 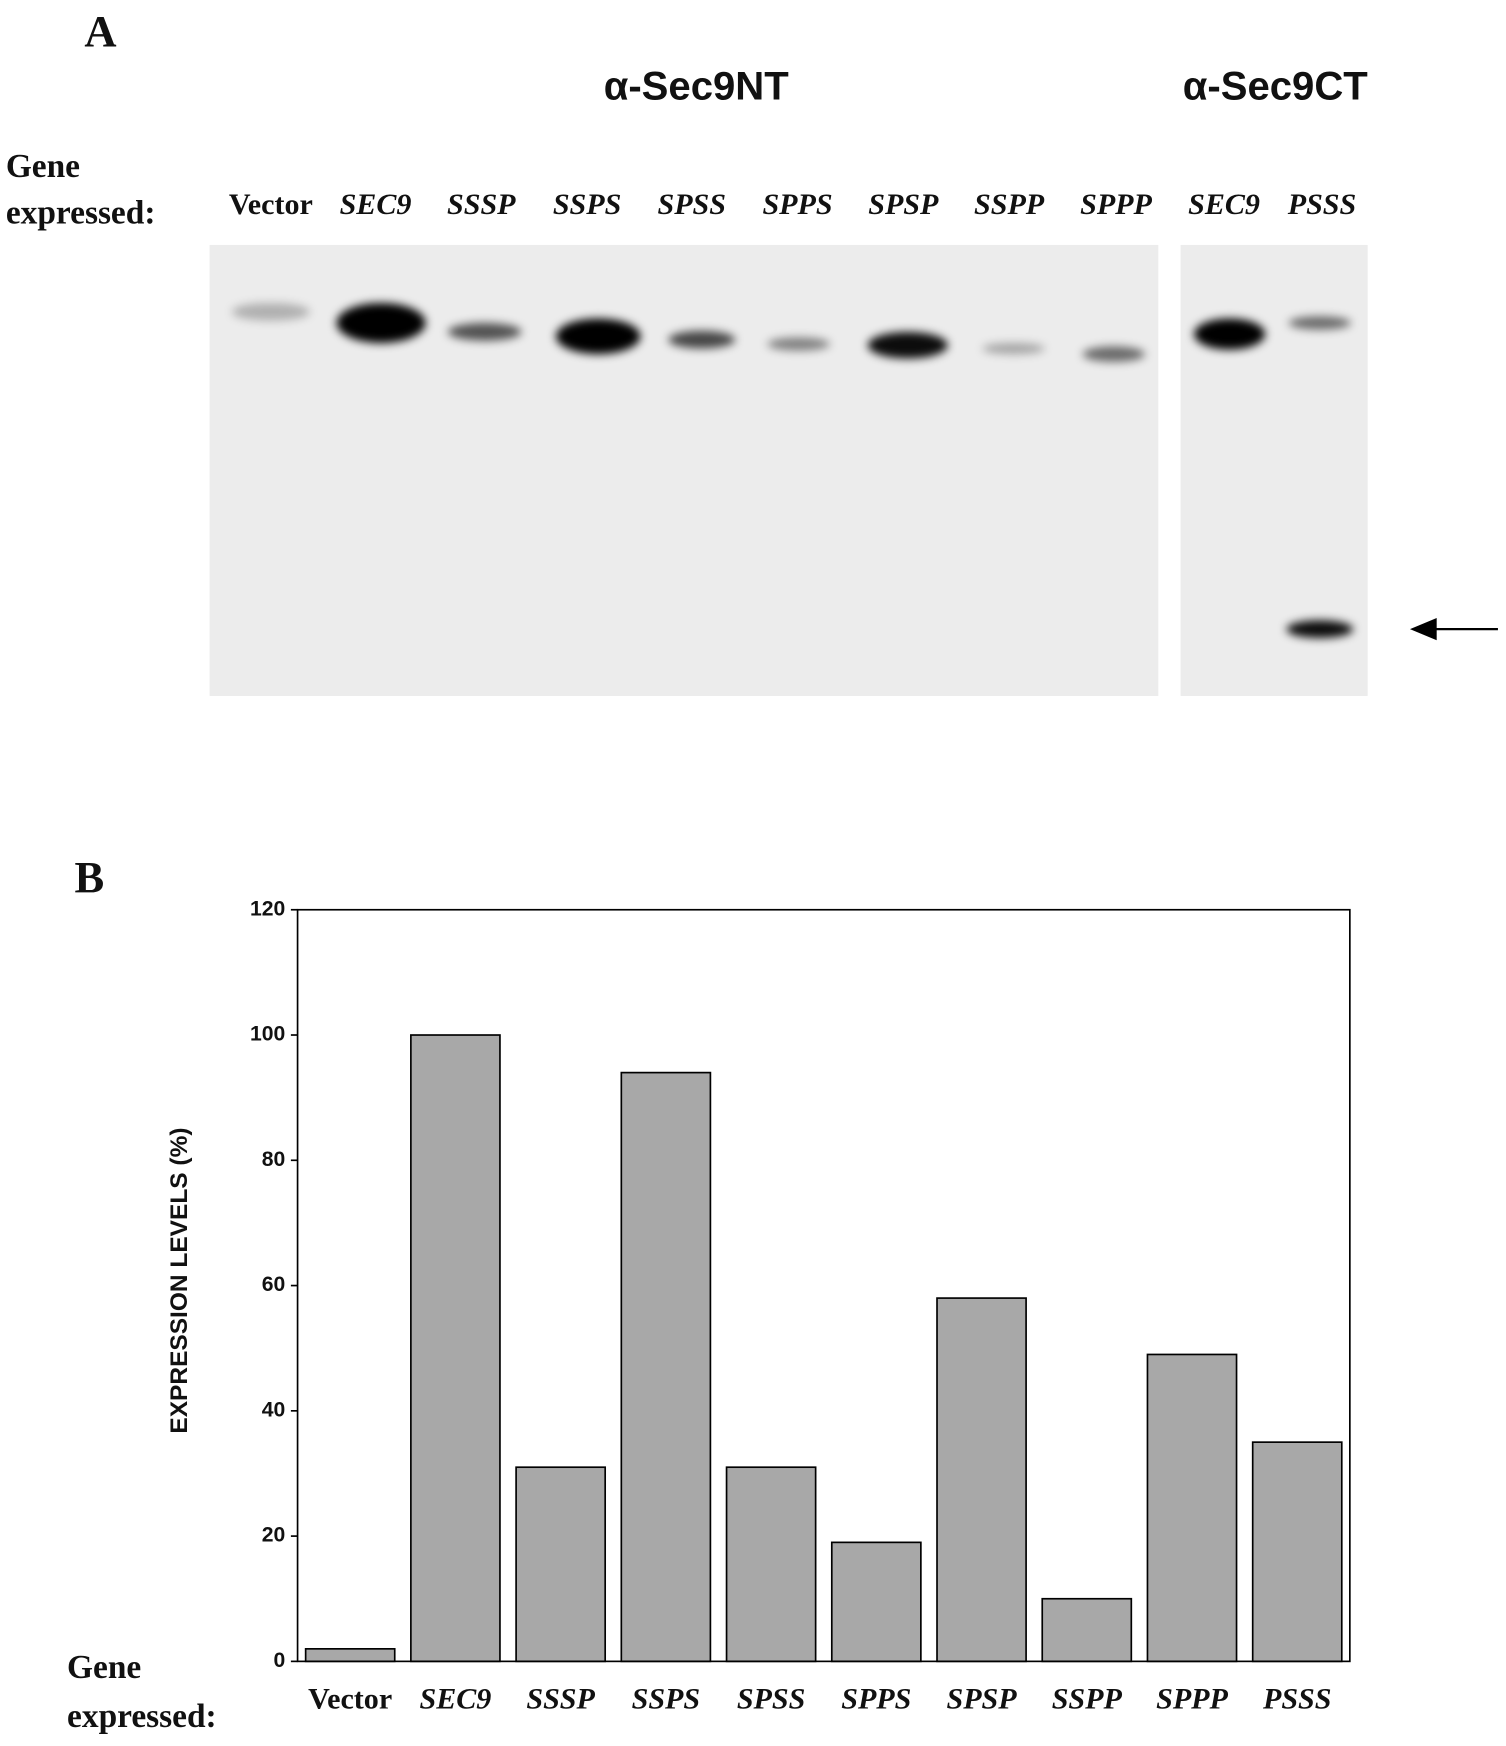 I want to click on lane-label: SPPP, so click(x=1116, y=204).